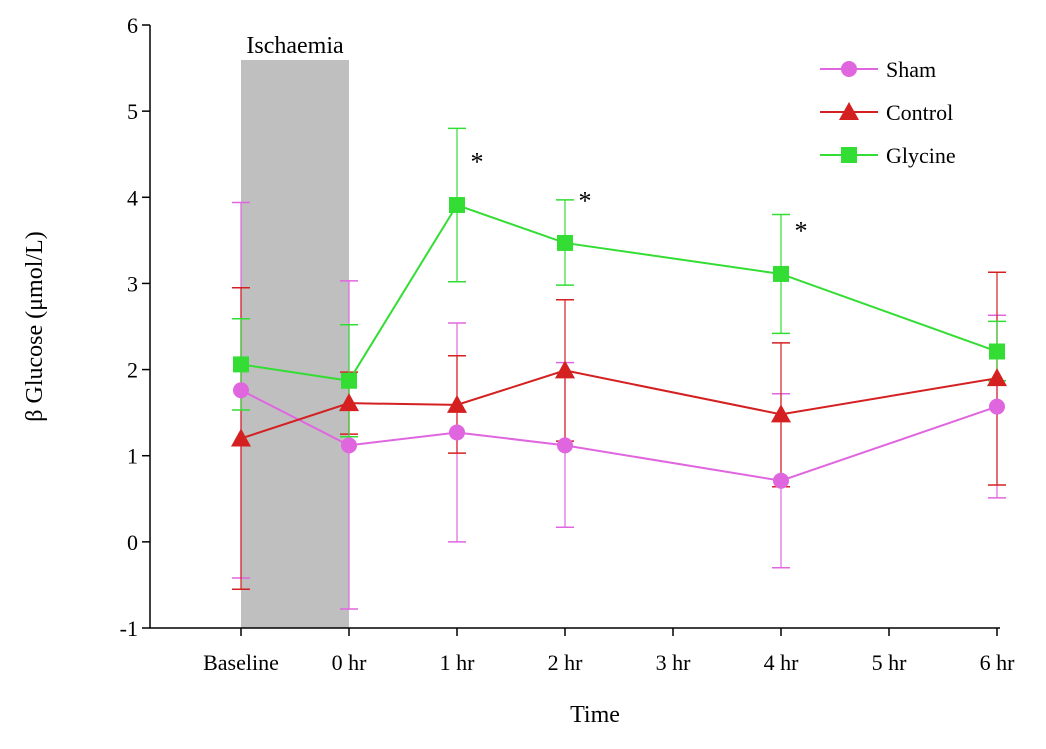 The image size is (1046, 749). Describe the element at coordinates (129, 628) in the screenshot. I see `y-tick-label: -1` at that location.